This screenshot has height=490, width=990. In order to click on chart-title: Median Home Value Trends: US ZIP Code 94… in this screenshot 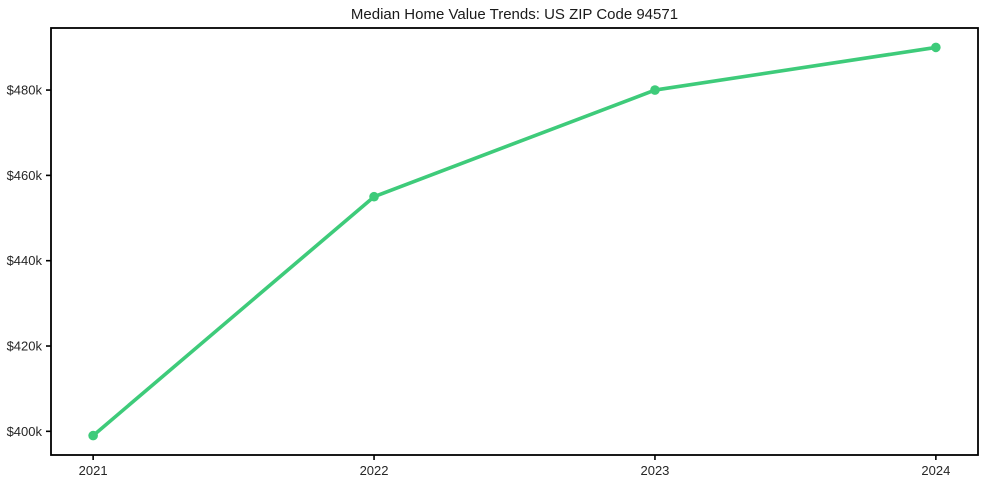, I will do `click(514, 14)`.